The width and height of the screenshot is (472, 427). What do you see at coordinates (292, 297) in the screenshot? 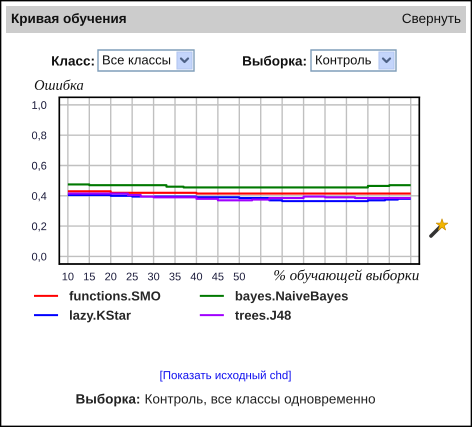
I see `legend-label: bayes.NaiveBayes` at bounding box center [292, 297].